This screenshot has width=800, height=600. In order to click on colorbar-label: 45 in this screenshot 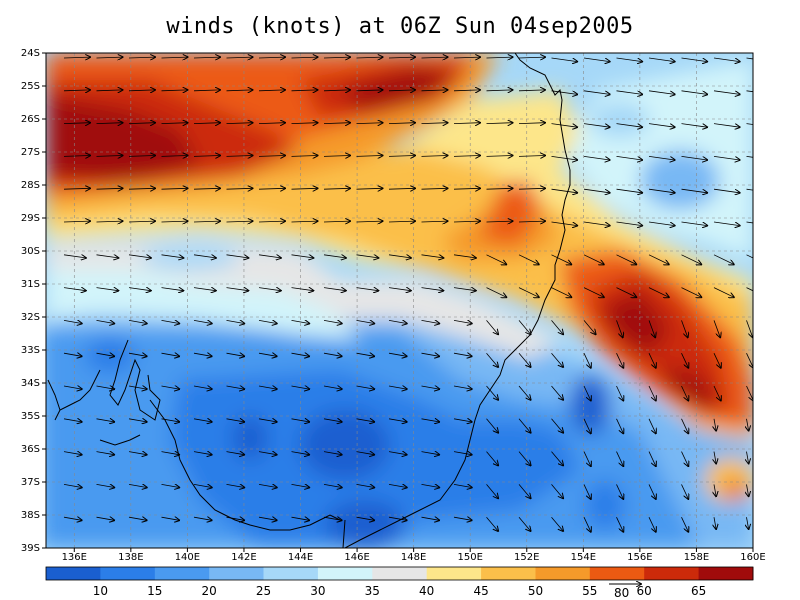, I will do `click(480, 591)`.